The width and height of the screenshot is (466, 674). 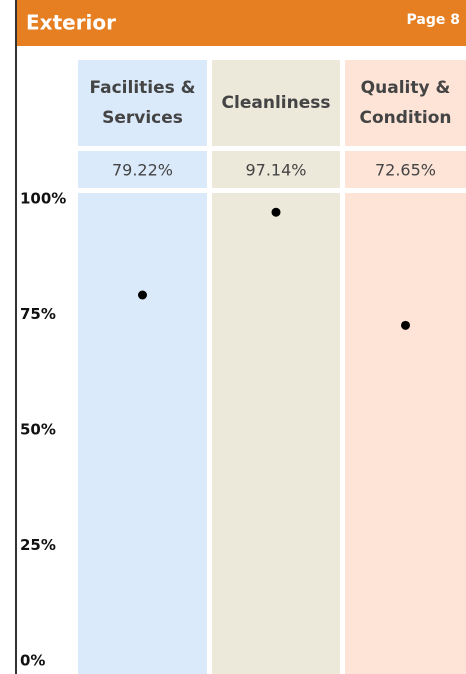 What do you see at coordinates (405, 170) in the screenshot?
I see `value-label: 72.65%` at bounding box center [405, 170].